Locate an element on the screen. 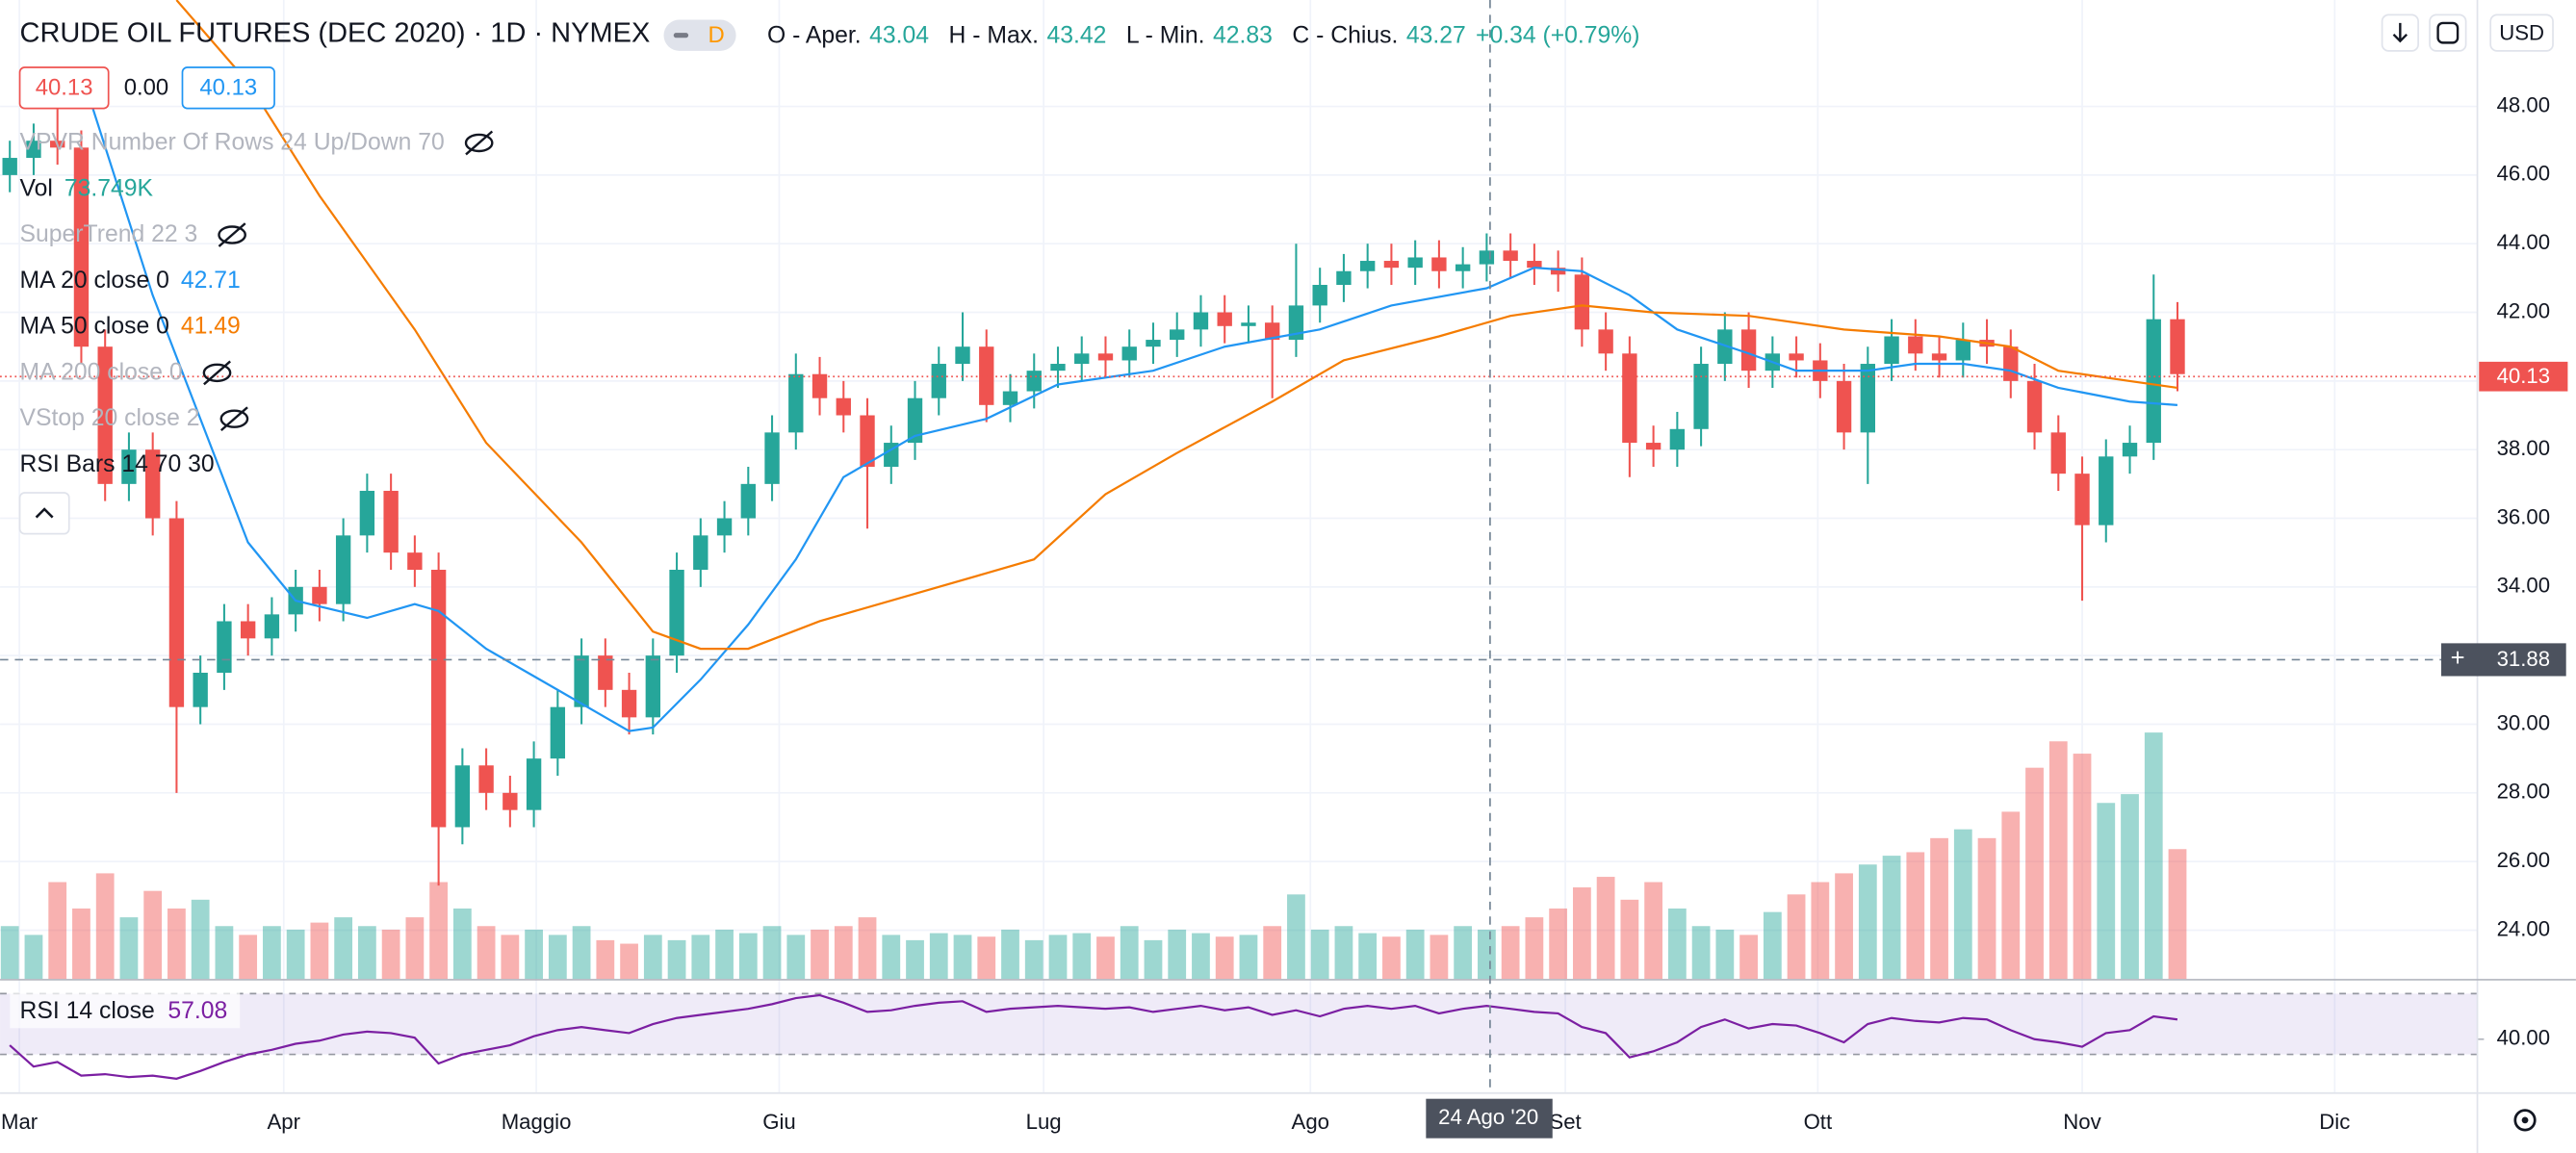 This screenshot has height=1153, width=2576. order-button-label: 40.13 is located at coordinates (228, 87).